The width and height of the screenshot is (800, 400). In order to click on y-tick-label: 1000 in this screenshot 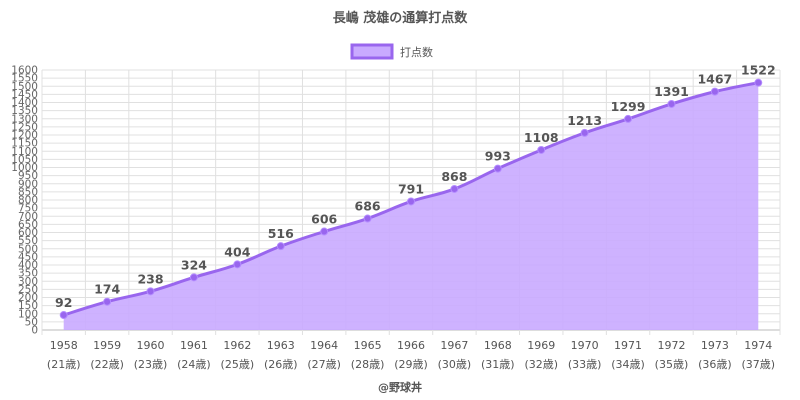, I will do `click(24, 168)`.